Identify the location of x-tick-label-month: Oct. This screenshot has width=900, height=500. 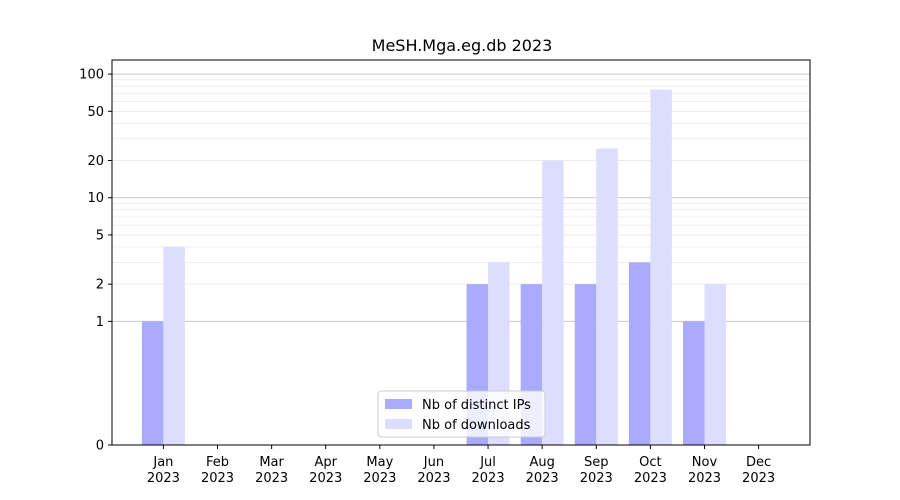
(650, 462).